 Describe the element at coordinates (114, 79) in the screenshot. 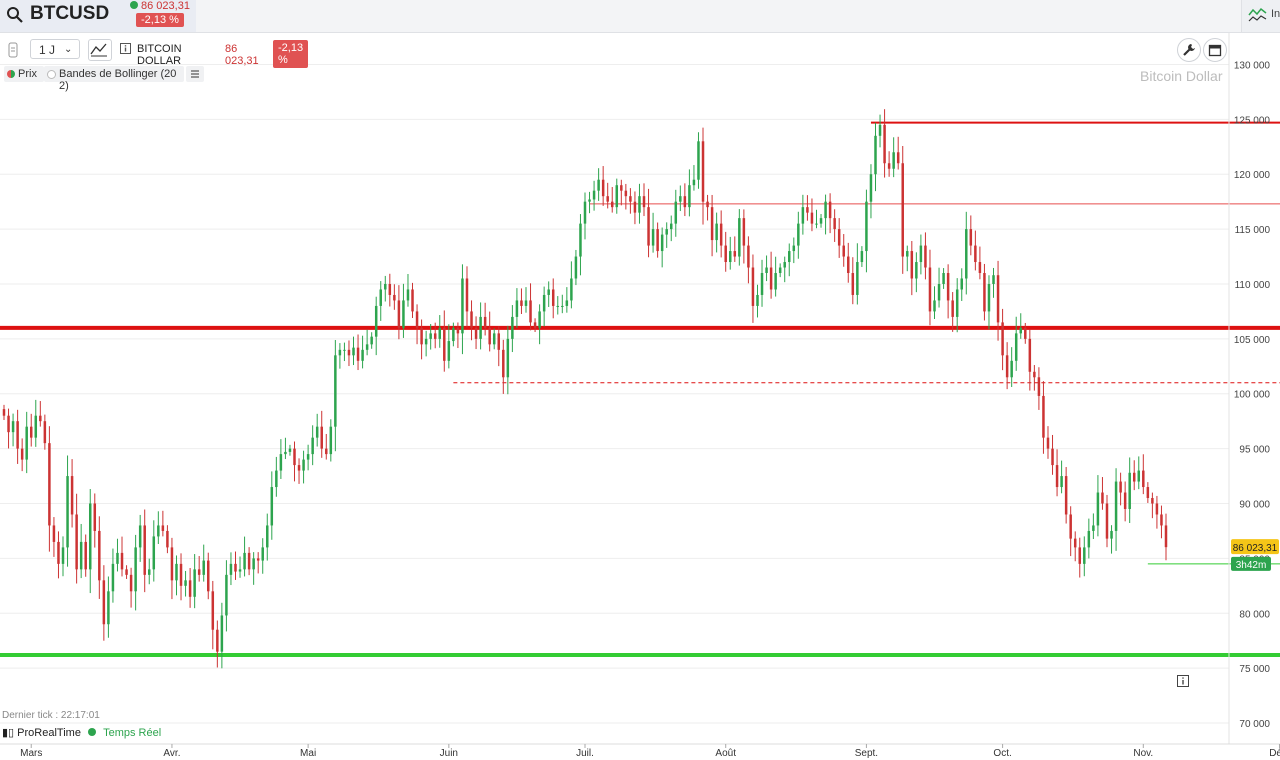

I see `legend-bollinger: Bandes de Bollinger (20 2)` at that location.